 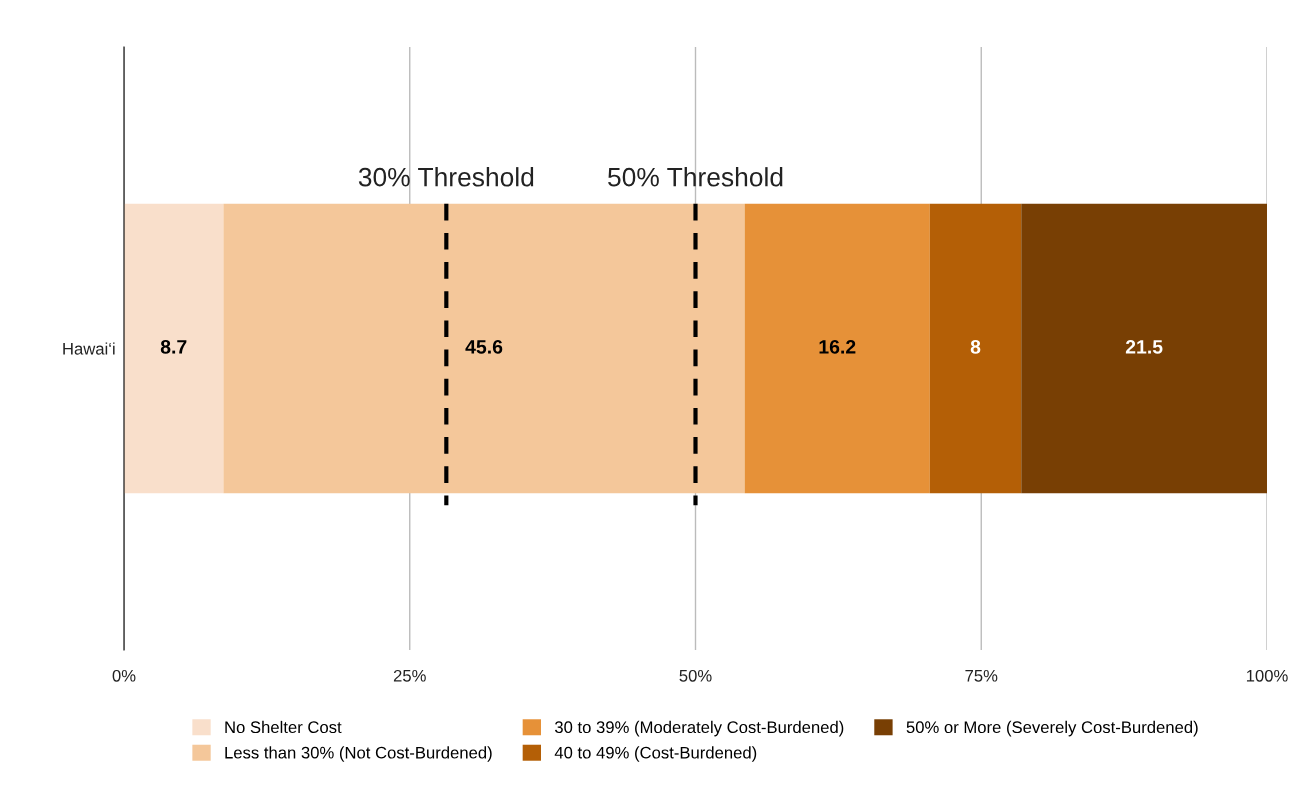 I want to click on legend-label: No Shelter Cost, so click(x=283, y=727).